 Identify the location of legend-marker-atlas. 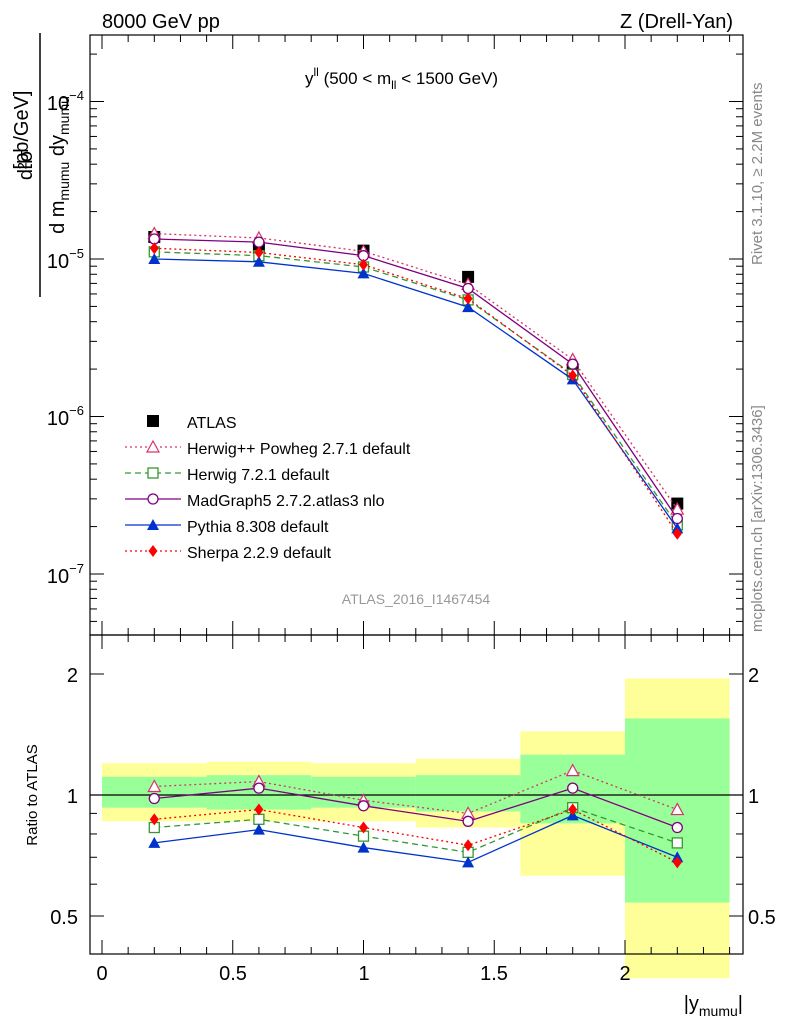
(153, 421).